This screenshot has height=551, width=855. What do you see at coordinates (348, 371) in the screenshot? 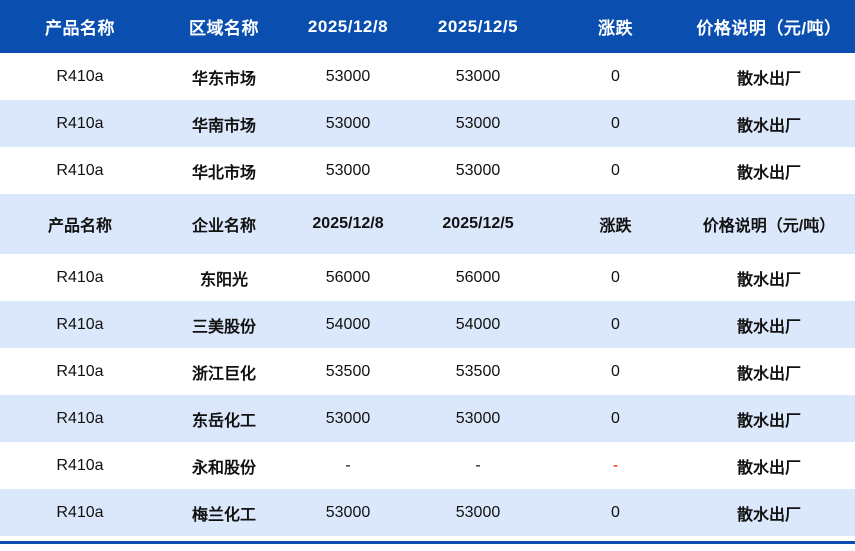
I see `cell-price-current: 53500` at bounding box center [348, 371].